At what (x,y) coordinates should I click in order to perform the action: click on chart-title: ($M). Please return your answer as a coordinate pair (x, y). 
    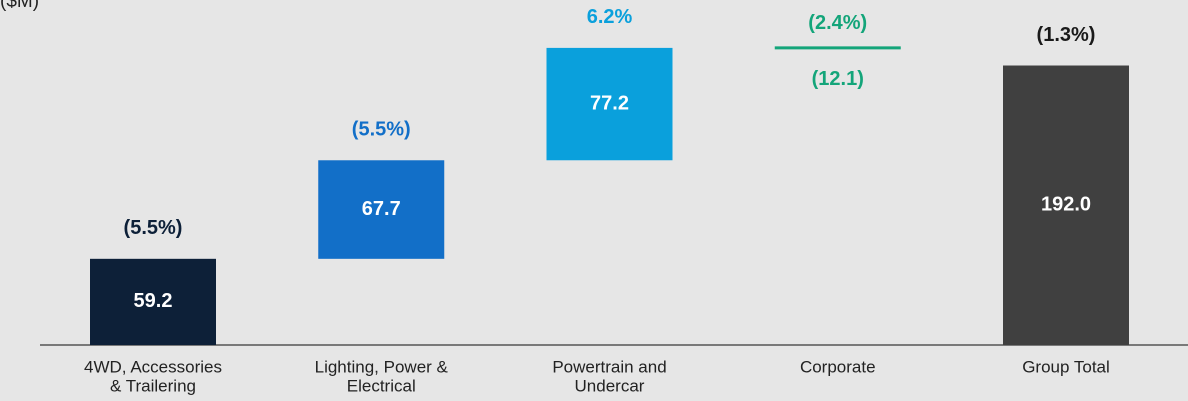
    Looking at the image, I should click on (19, 6).